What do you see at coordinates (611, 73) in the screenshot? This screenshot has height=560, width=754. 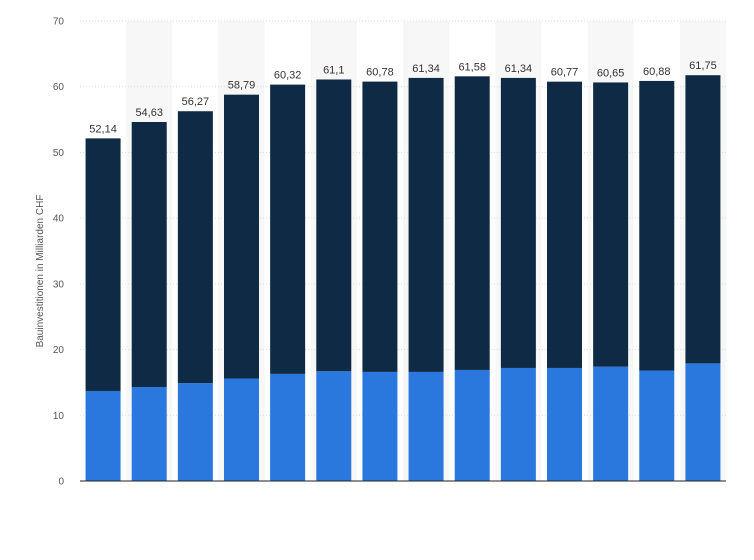 I see `bar-total-label: 60,65` at bounding box center [611, 73].